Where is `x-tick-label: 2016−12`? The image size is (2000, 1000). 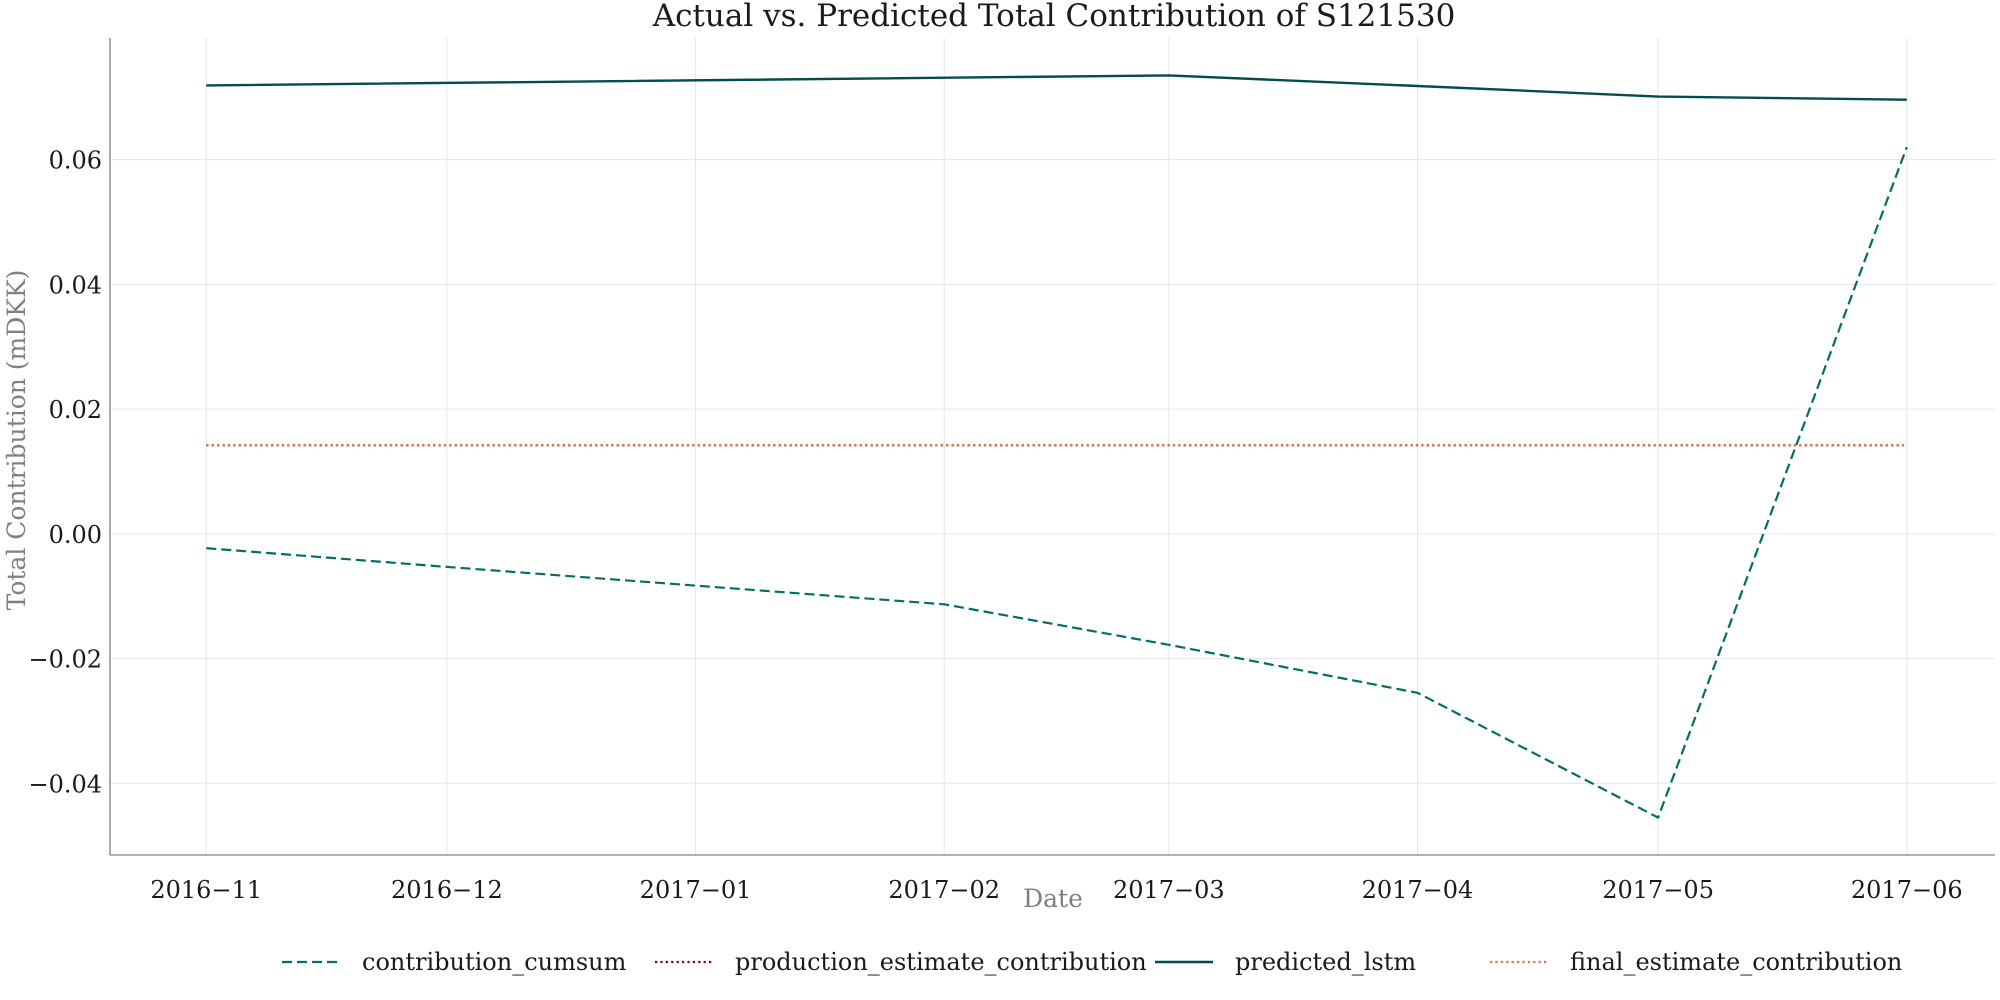 x-tick-label: 2016−12 is located at coordinates (447, 890).